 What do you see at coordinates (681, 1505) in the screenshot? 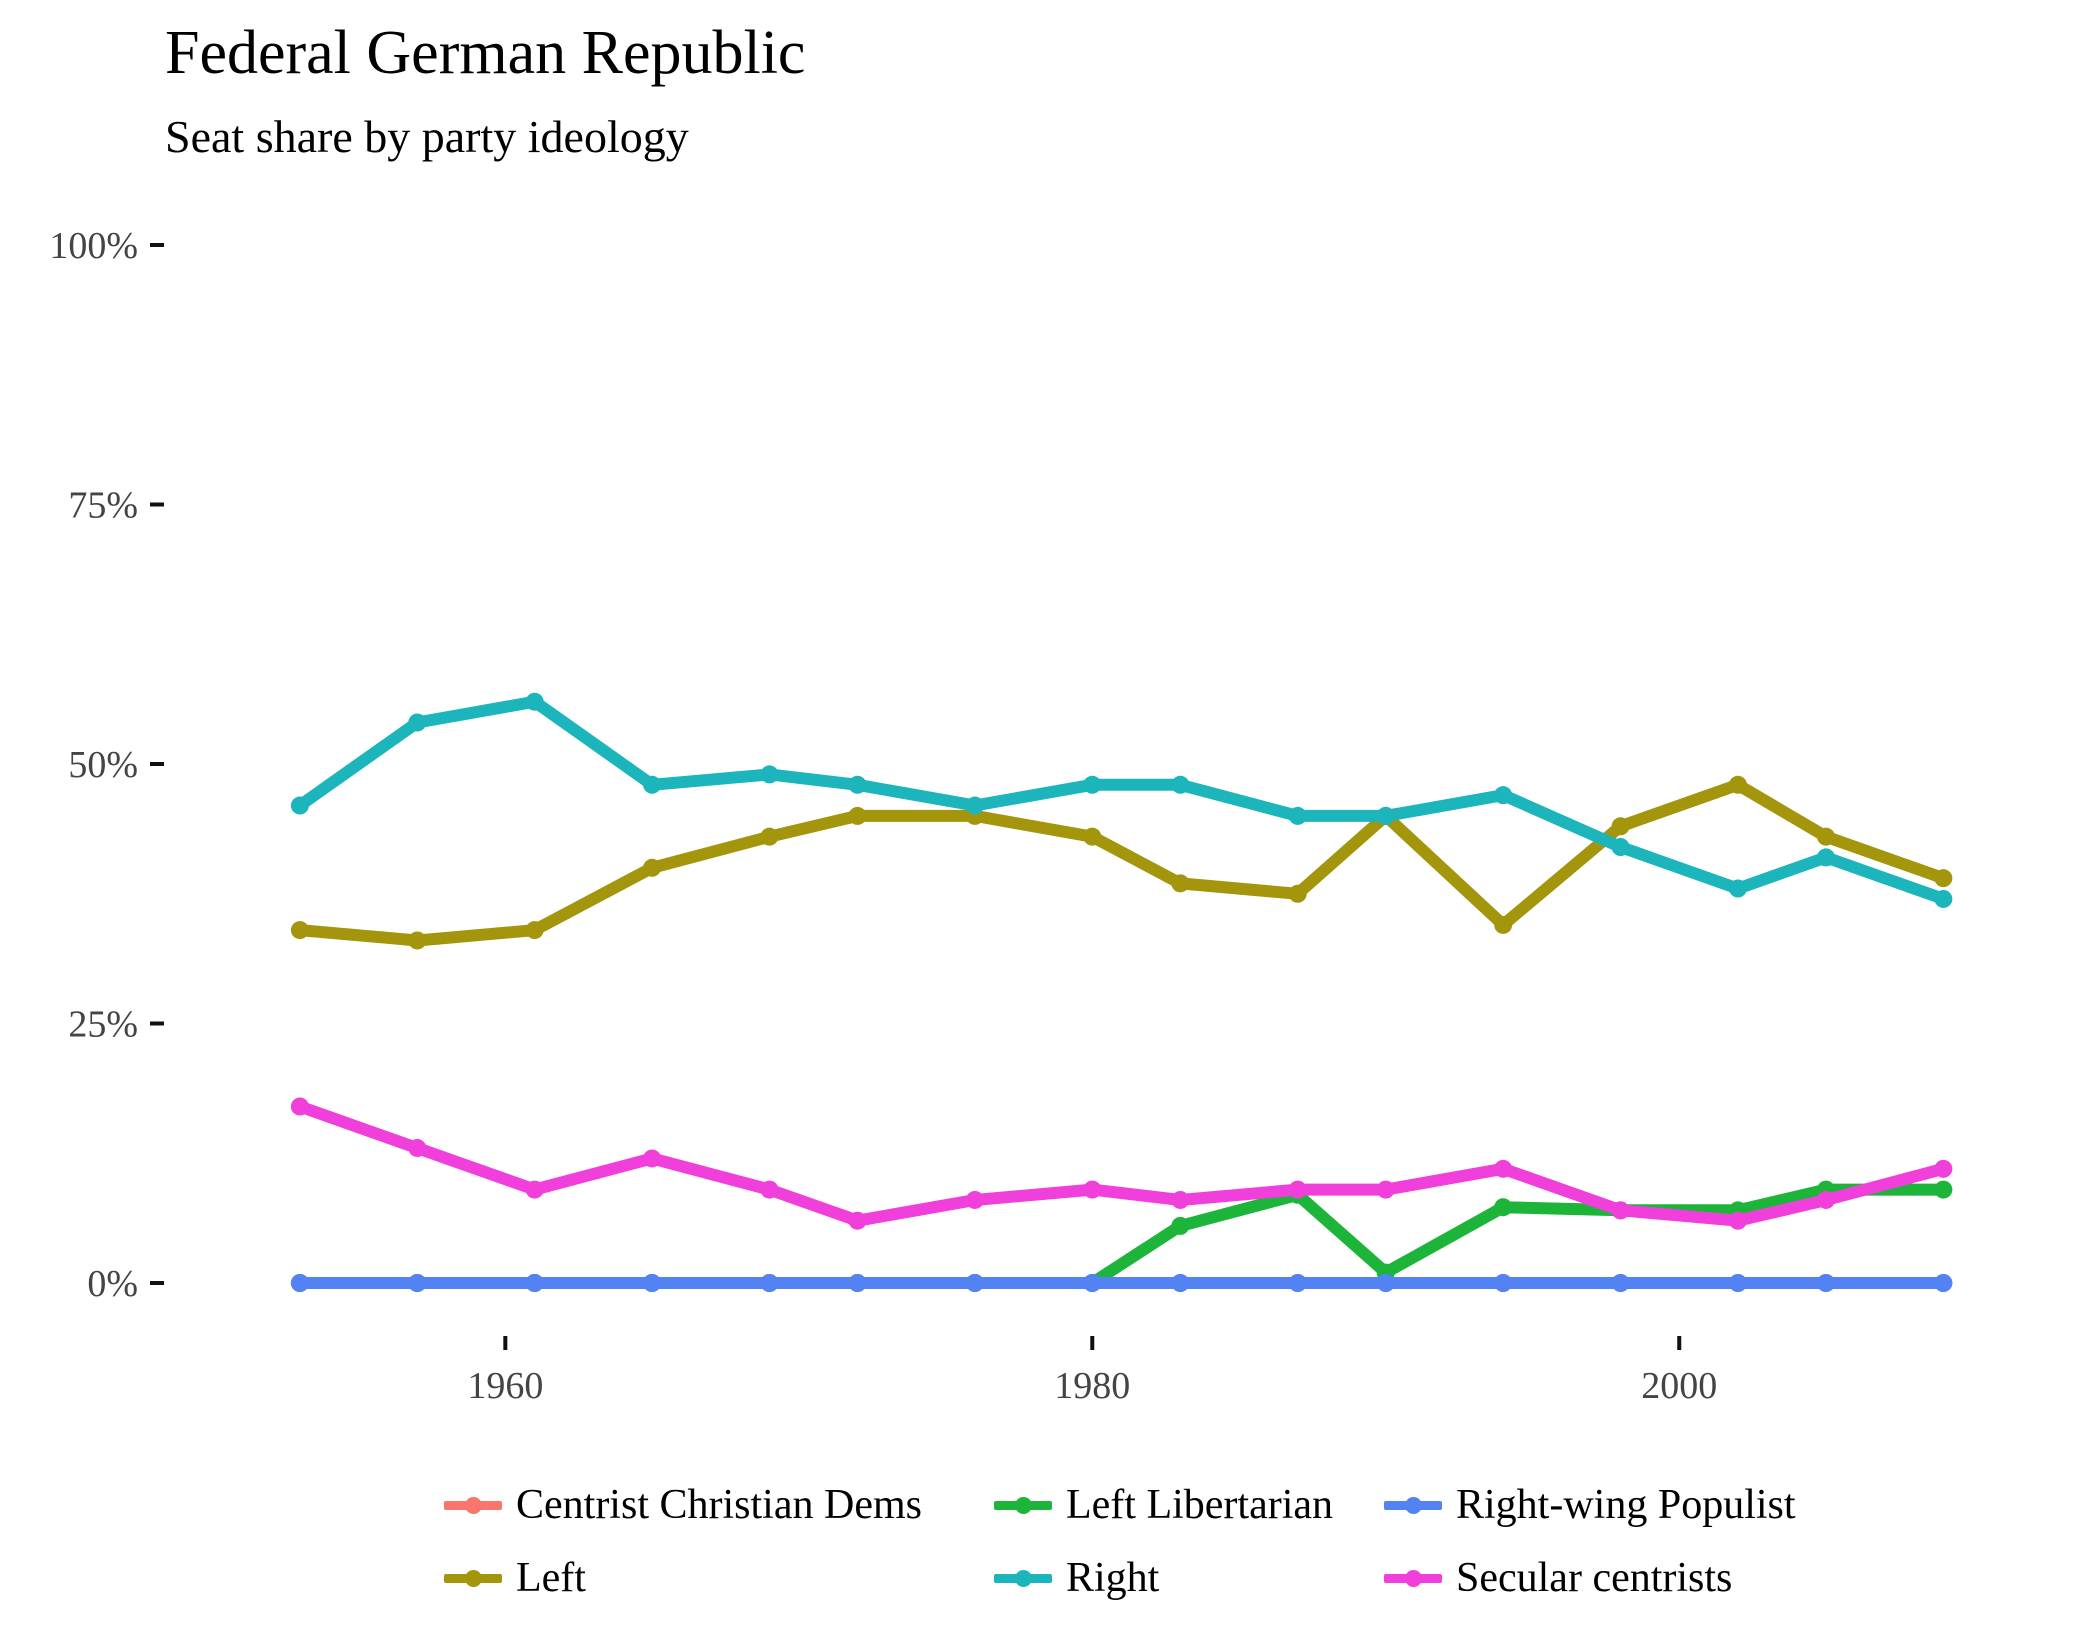
I see `legend-item-centrist-christian-dems: Centrist Christian Dems` at bounding box center [681, 1505].